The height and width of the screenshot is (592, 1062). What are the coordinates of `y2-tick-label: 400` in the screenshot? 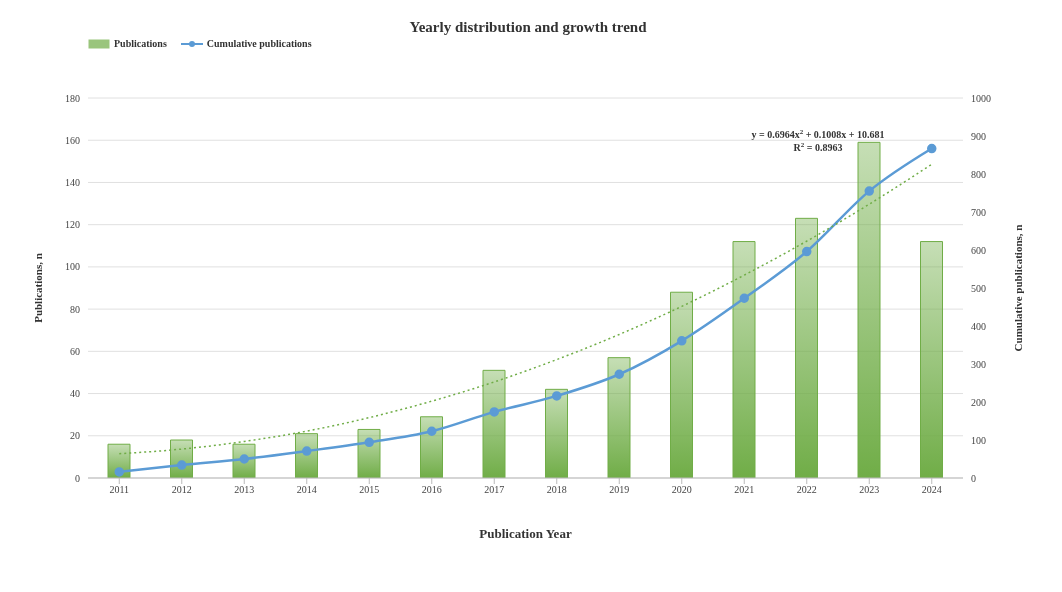 It's located at (978, 326).